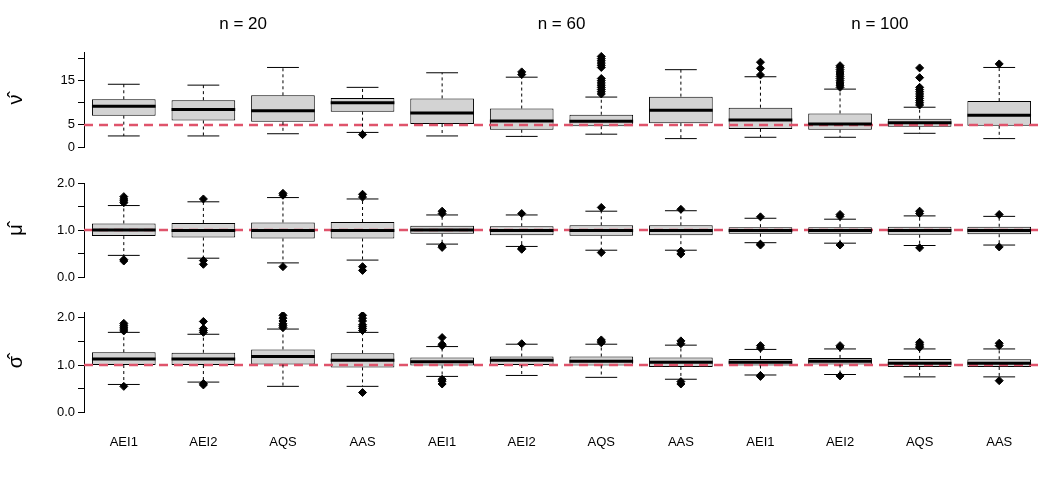  What do you see at coordinates (880, 23) in the screenshot?
I see `text: n = 100` at bounding box center [880, 23].